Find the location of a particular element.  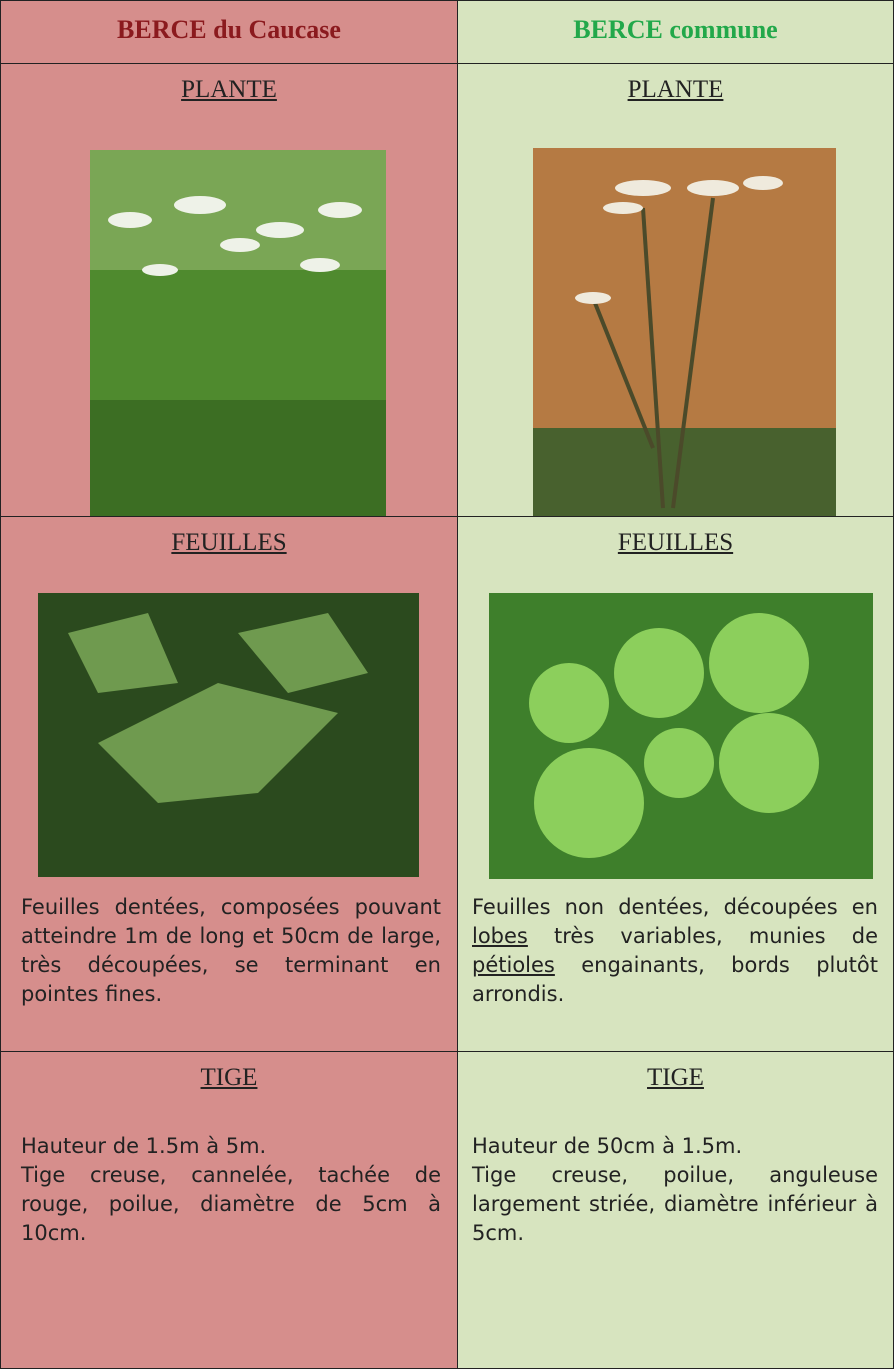

text-part: Hauteur de 1.5m à 5m. is located at coordinates (144, 1146).